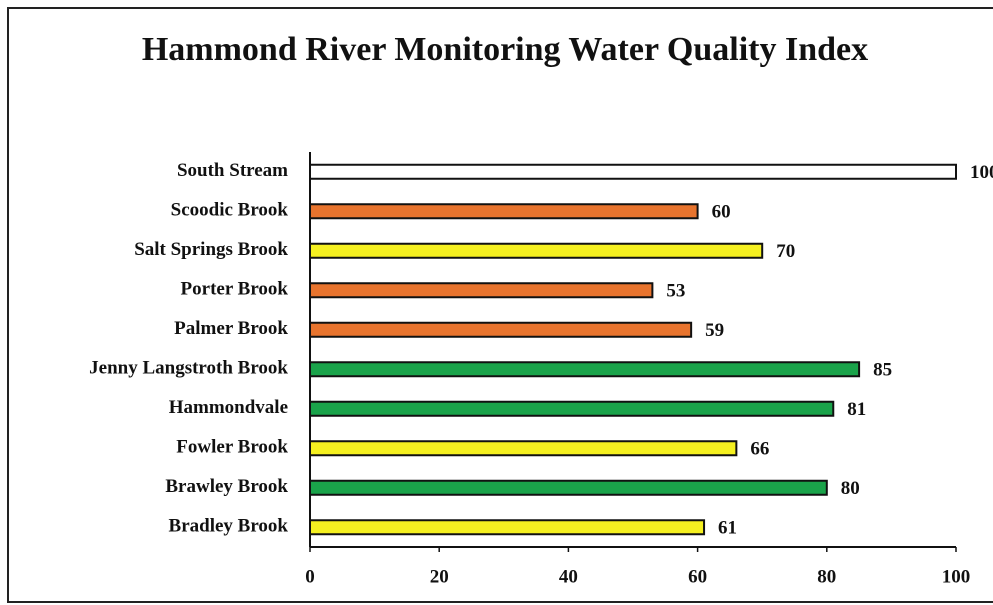  What do you see at coordinates (230, 210) in the screenshot?
I see `y-tick-label: Scoodic Brook` at bounding box center [230, 210].